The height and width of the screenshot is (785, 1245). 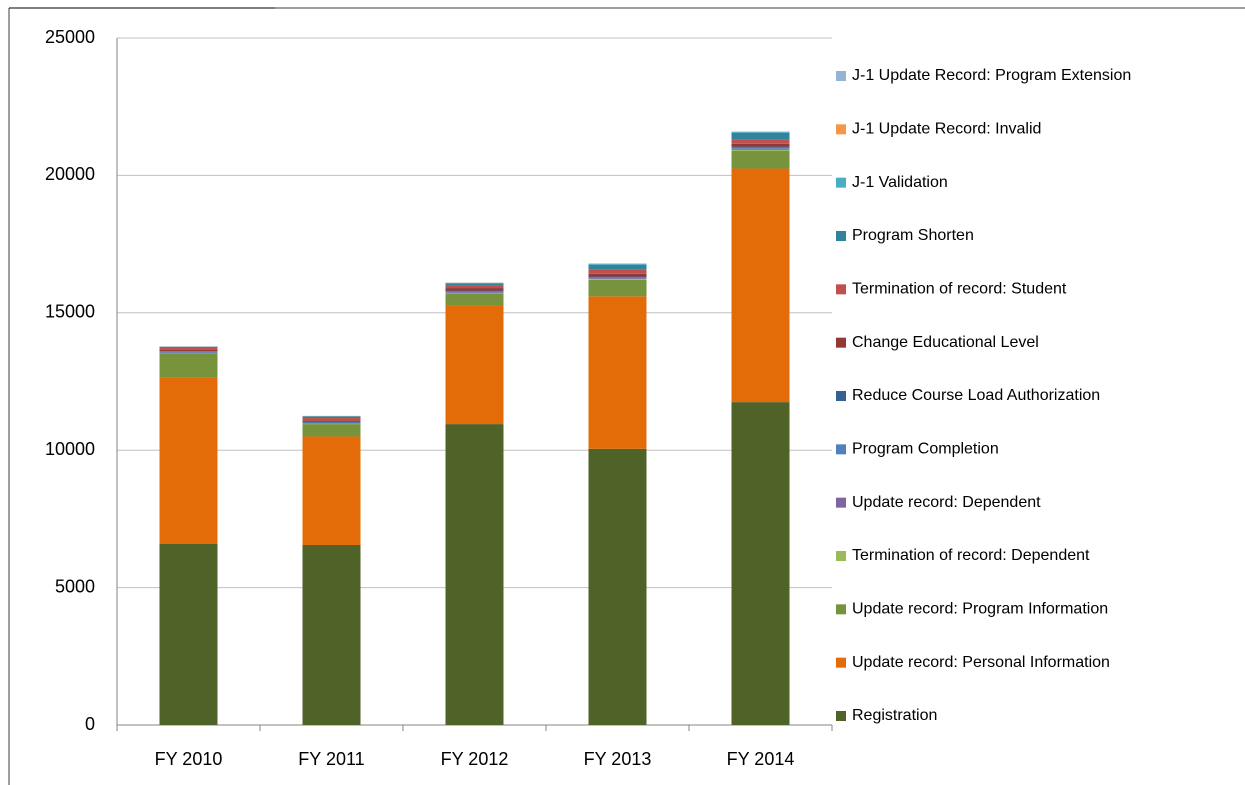 What do you see at coordinates (189, 759) in the screenshot?
I see `x-tick-label: FY 2010` at bounding box center [189, 759].